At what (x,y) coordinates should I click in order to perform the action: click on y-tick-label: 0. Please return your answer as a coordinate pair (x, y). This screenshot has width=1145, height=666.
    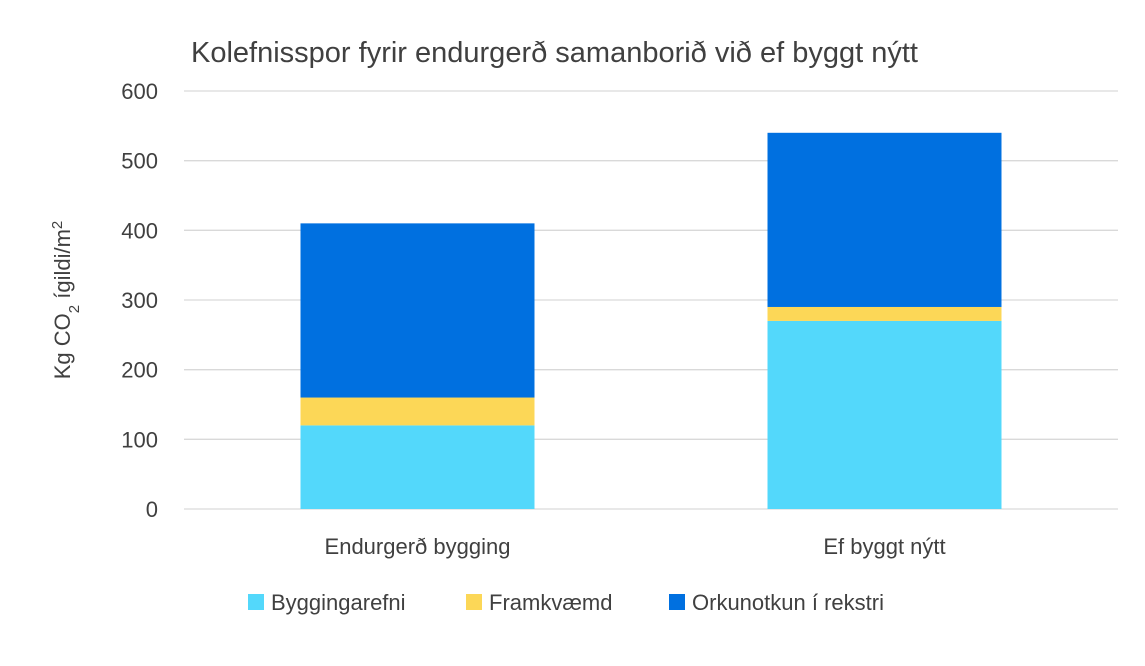
    Looking at the image, I should click on (152, 509).